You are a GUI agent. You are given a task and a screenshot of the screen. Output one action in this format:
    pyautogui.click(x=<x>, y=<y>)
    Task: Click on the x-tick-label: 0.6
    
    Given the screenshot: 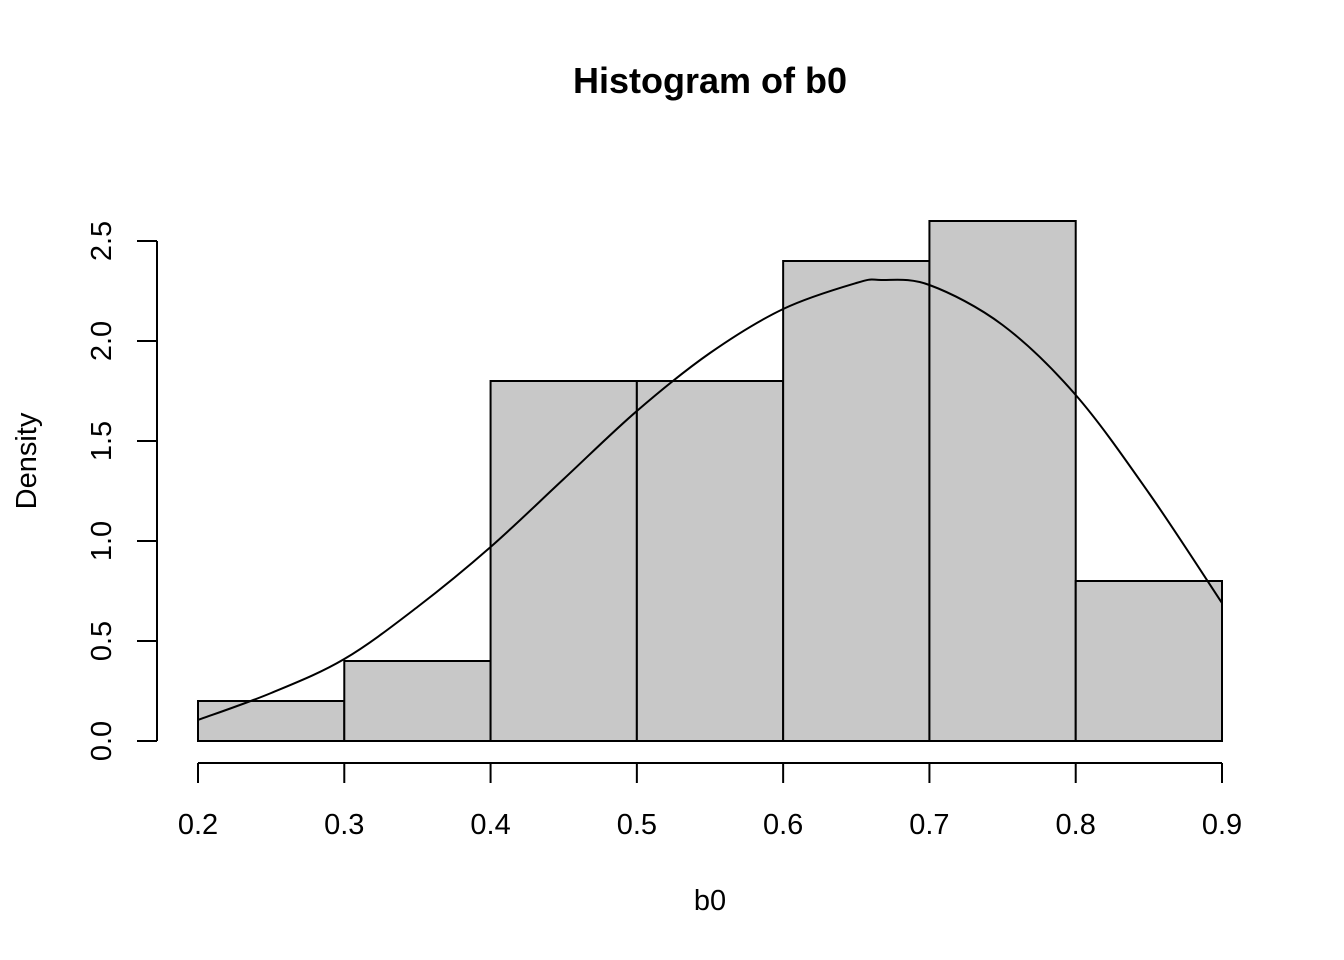 What is the action you would take?
    pyautogui.click(x=783, y=825)
    